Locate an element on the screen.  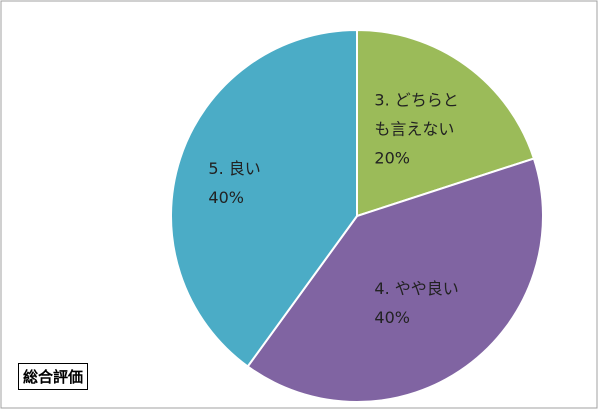
data-label: 4. やや良い 40% is located at coordinates (420, 303).